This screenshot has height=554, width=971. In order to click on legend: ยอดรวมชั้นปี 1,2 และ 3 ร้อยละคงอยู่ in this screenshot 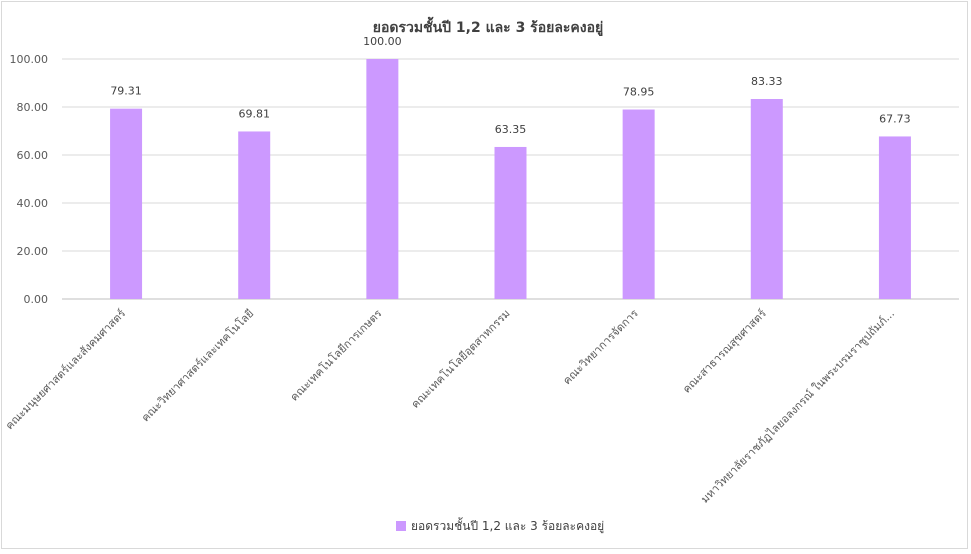, I will do `click(500, 525)`.